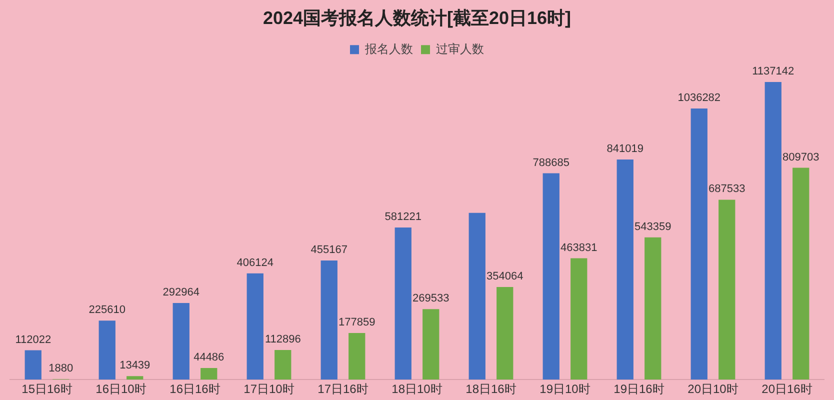 This screenshot has width=834, height=400. Describe the element at coordinates (195, 389) in the screenshot. I see `x-tick-label: 16日16时` at that location.